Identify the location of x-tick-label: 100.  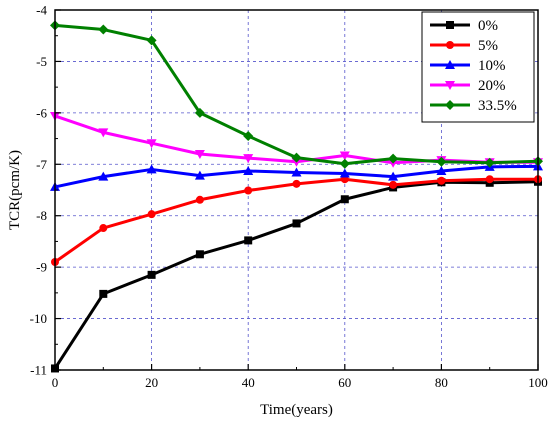
(538, 382).